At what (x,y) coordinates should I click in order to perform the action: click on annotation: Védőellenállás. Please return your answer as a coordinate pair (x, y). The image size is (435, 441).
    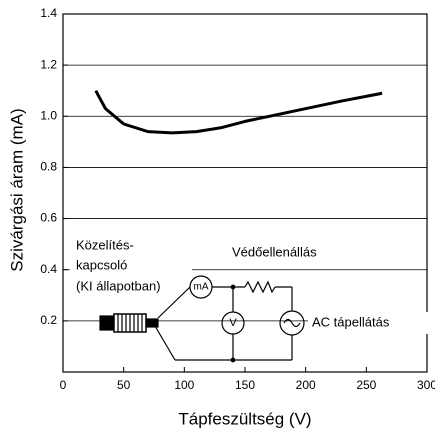
    Looking at the image, I should click on (274, 251).